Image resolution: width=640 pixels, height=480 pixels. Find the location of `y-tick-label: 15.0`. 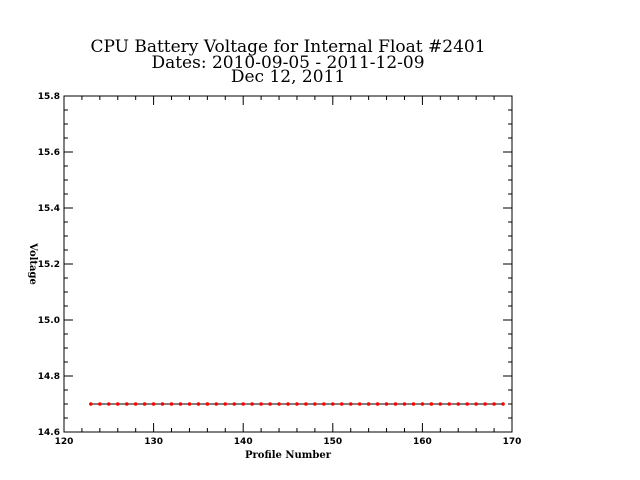

y-tick-label: 15.0 is located at coordinates (49, 321).